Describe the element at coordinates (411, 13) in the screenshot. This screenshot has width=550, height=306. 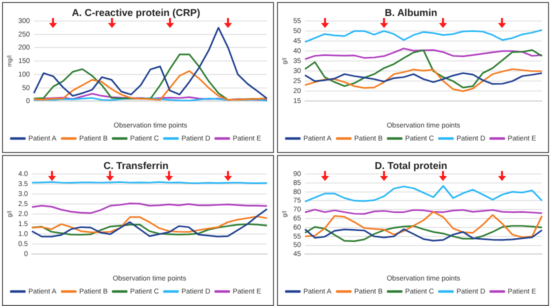
I see `chart-title: B. Albumin` at that location.